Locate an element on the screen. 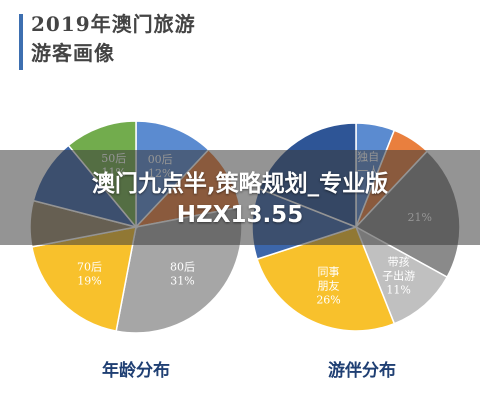  companion-slice-4-label-0: 同事 is located at coordinates (329, 271).